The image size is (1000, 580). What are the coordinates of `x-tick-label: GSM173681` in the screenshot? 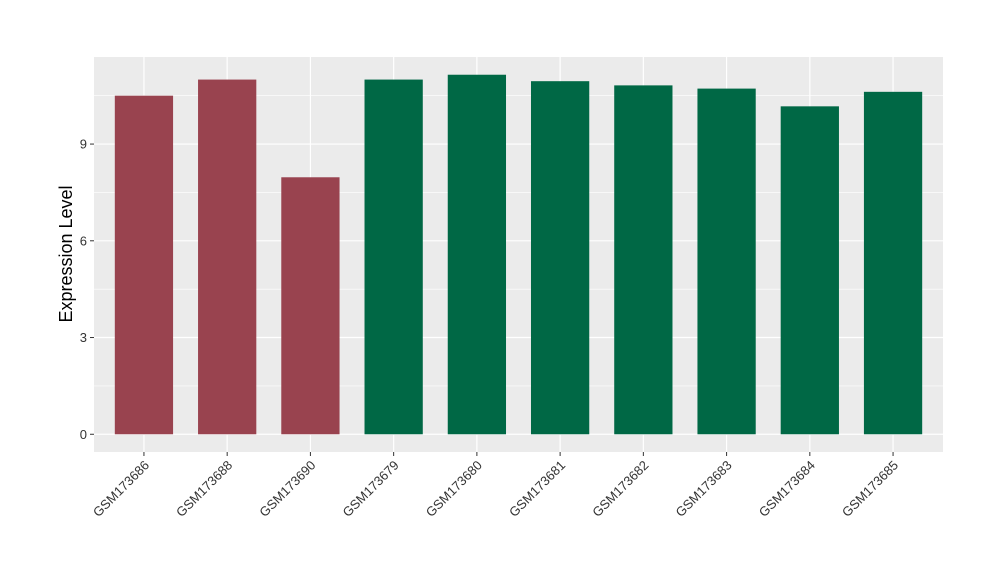 It's located at (537, 489).